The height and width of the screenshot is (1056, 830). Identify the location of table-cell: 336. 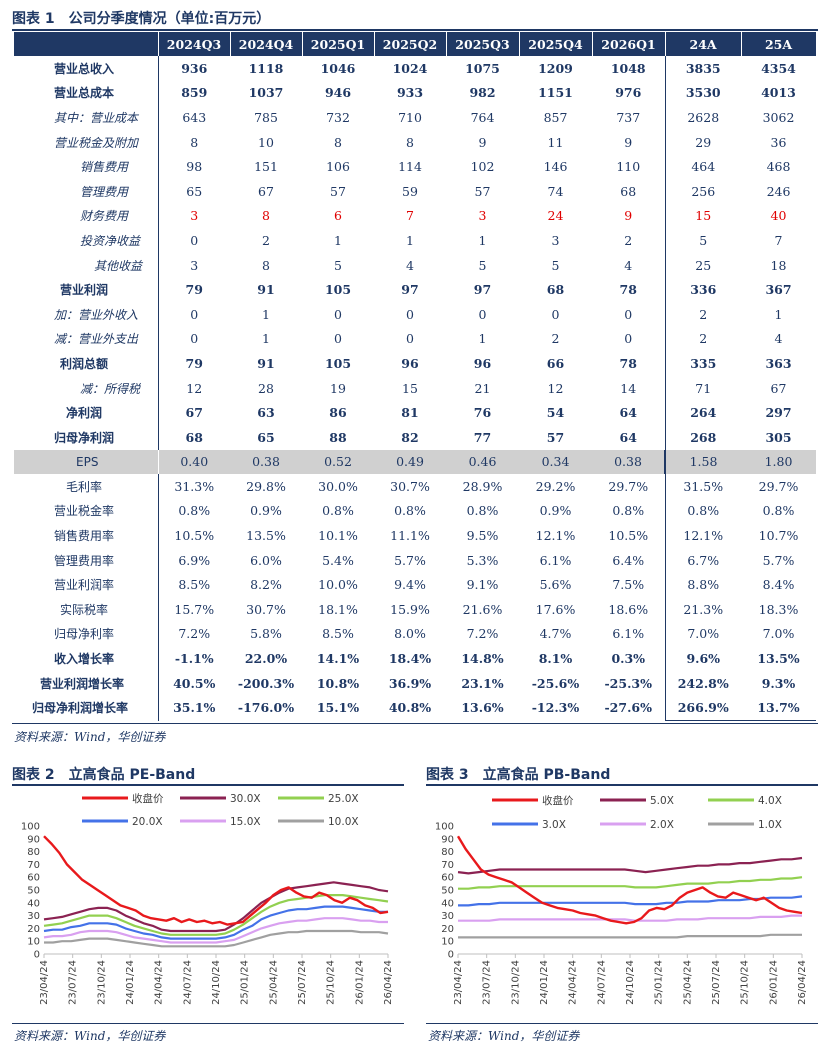
(703, 290).